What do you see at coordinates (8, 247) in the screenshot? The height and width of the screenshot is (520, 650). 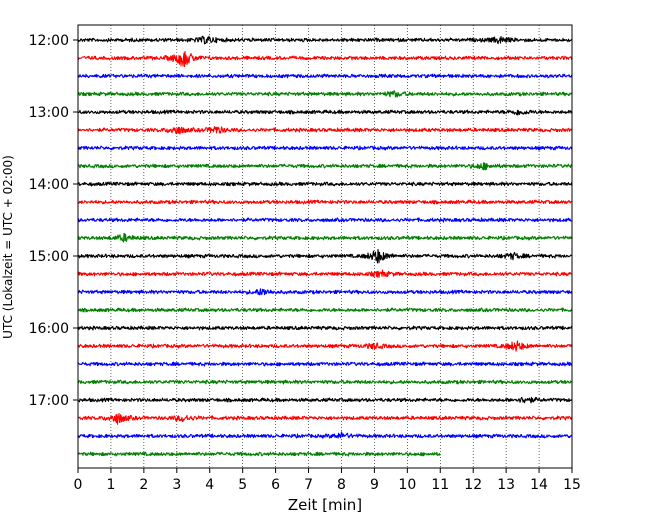 I see `y-axis-label: UTC (Lokalzeit = UTC + 02:00)` at bounding box center [8, 247].